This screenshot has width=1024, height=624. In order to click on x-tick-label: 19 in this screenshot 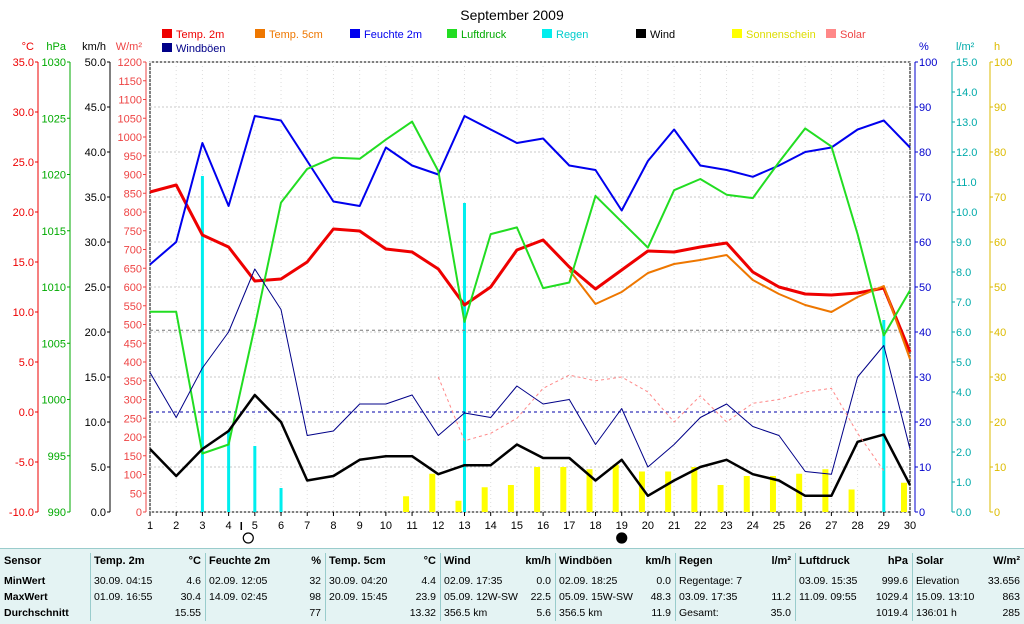, I will do `click(622, 526)`.